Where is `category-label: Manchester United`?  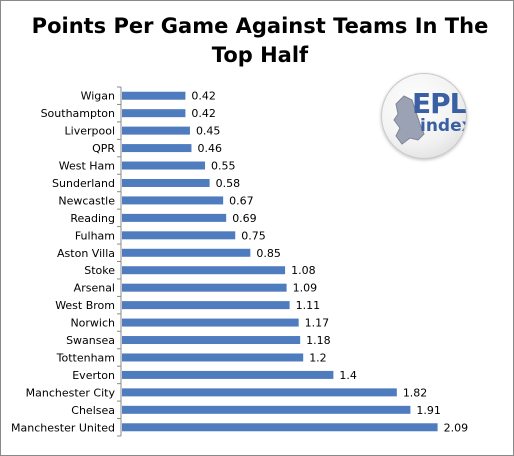 category-label: Manchester United is located at coordinates (63, 427).